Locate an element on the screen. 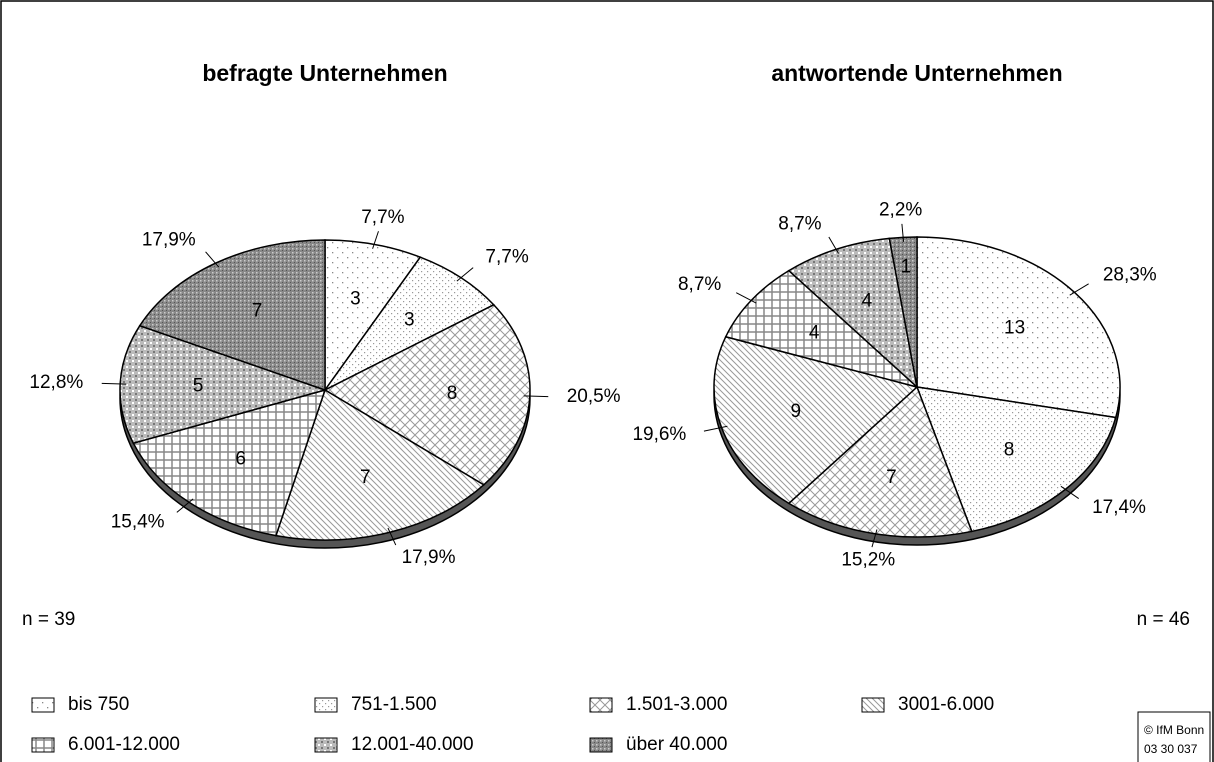  chart-title: befragte Unternehmen is located at coordinates (324, 73).